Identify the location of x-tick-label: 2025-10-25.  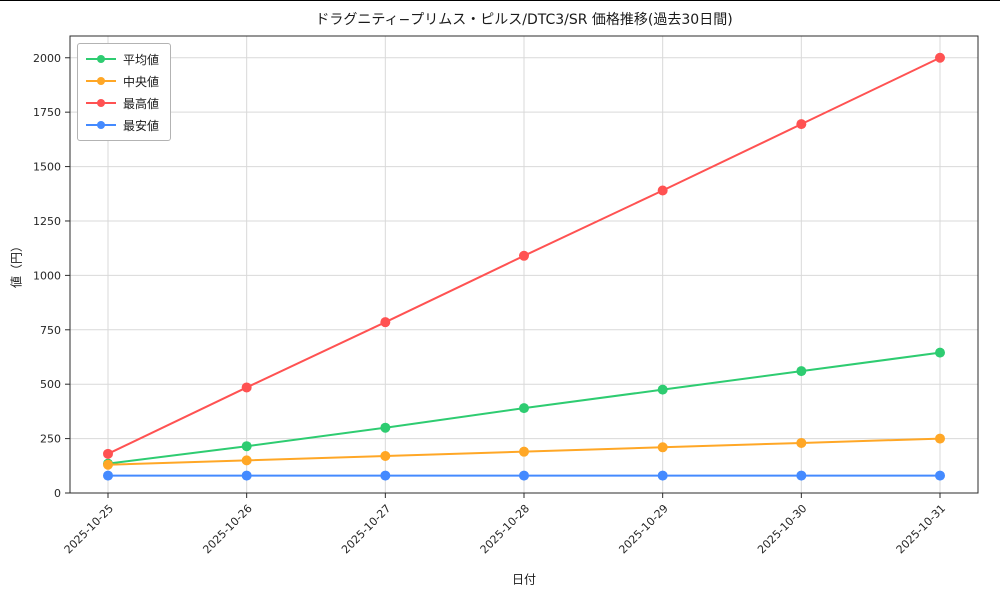
(89, 529).